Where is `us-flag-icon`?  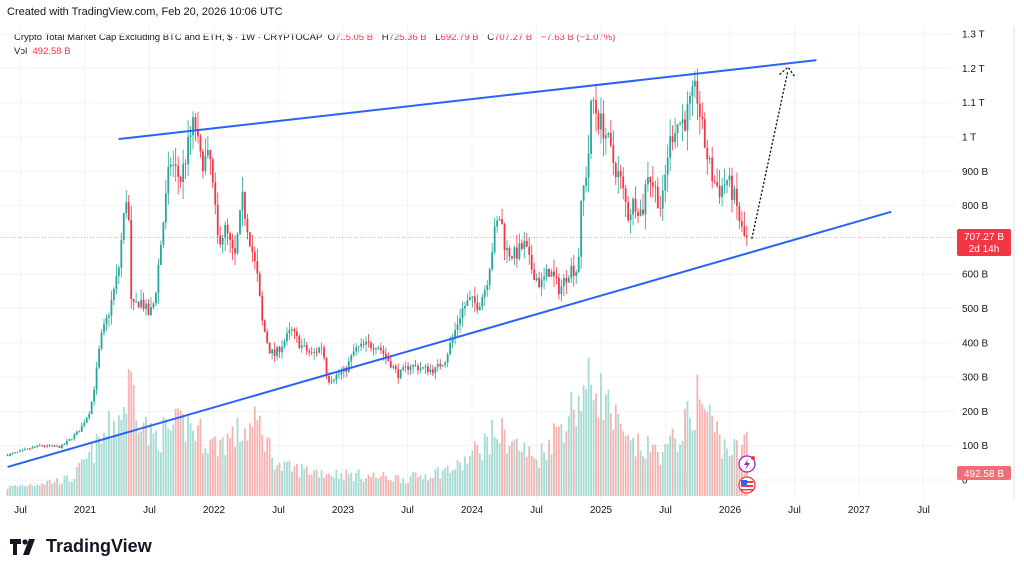 us-flag-icon is located at coordinates (747, 485).